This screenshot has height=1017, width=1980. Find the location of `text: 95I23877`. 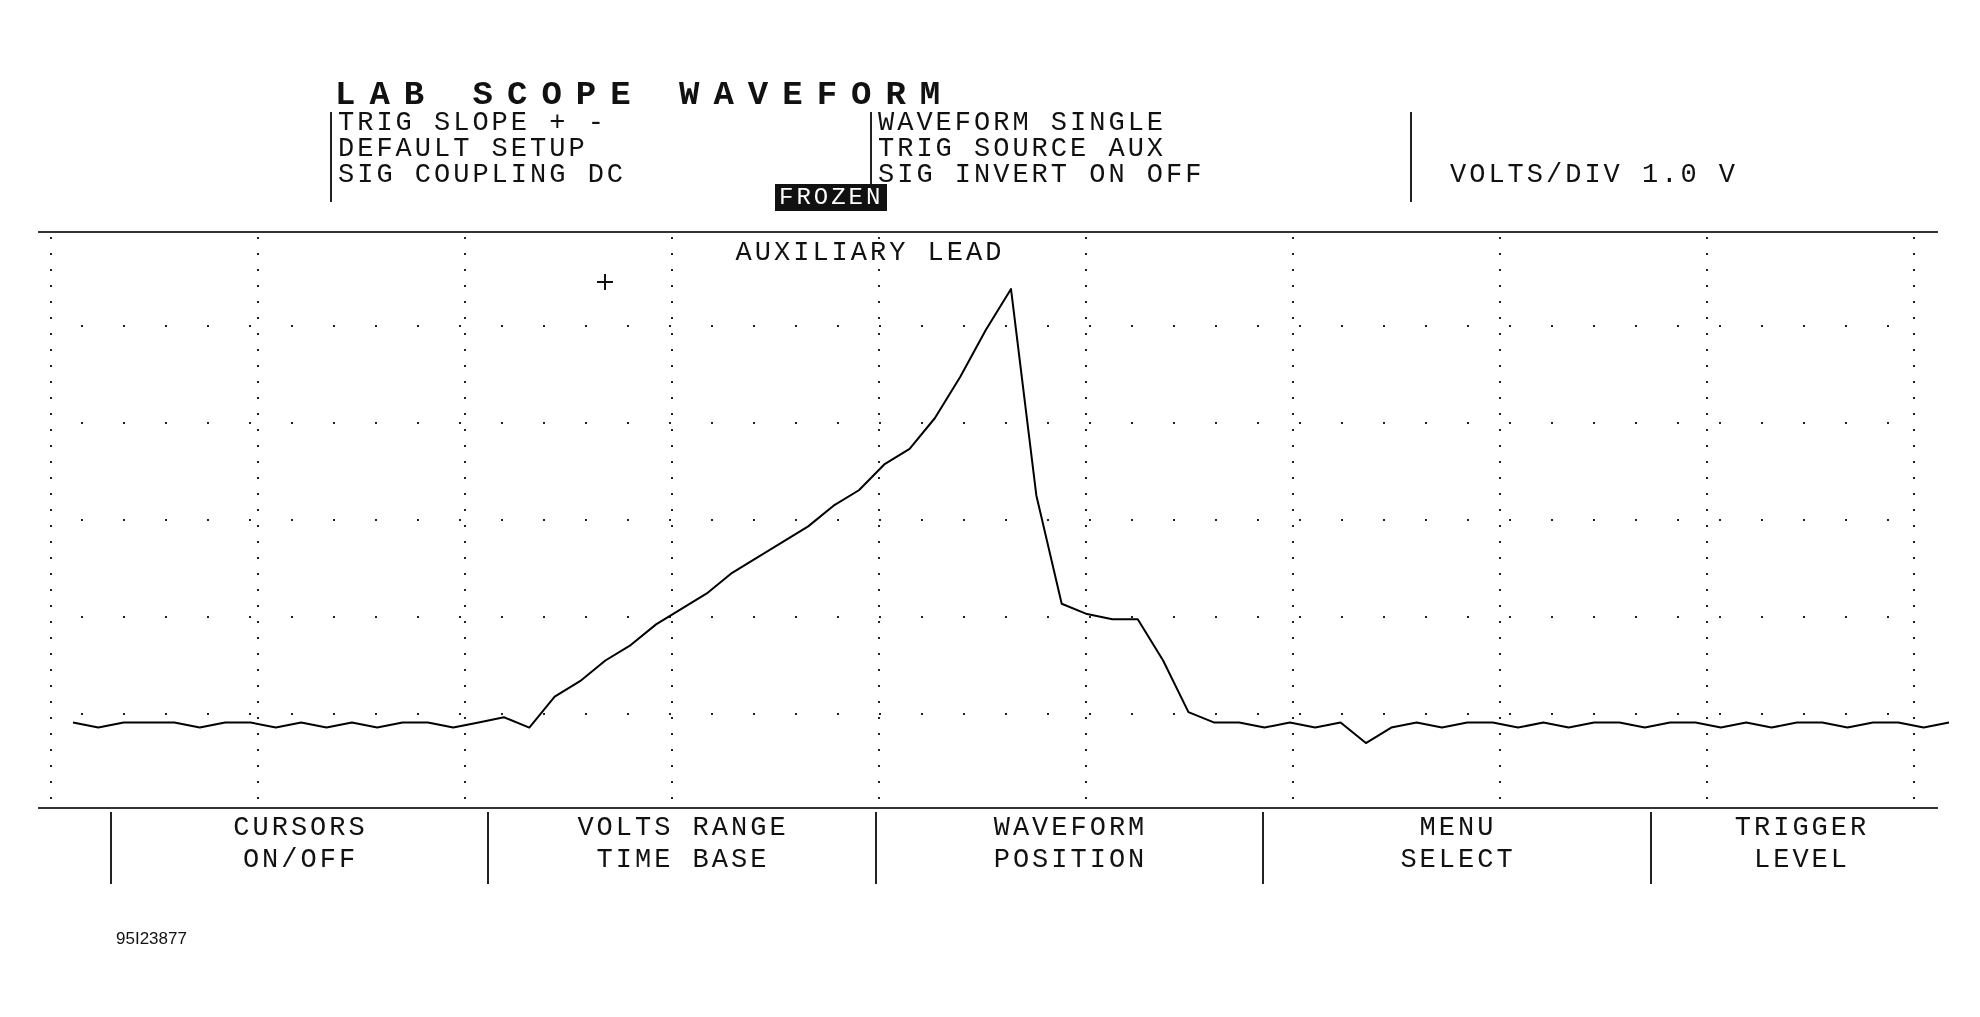

text: 95I23877 is located at coordinates (151, 938).